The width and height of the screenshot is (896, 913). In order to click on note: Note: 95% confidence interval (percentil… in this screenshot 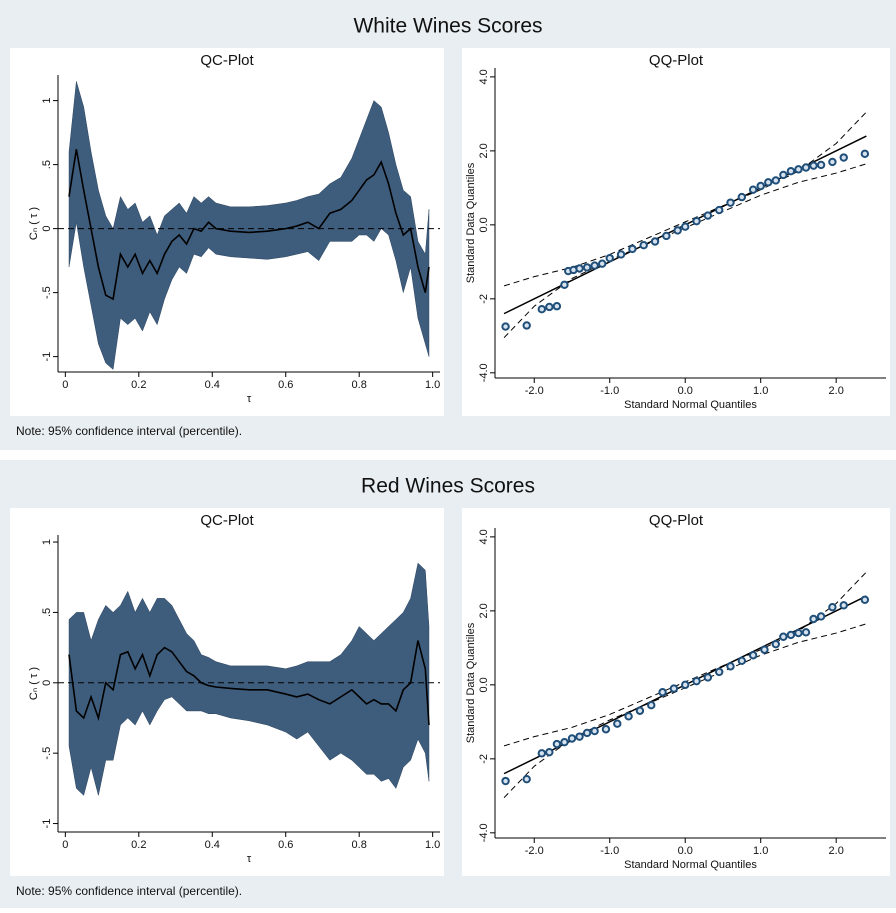, I will do `click(129, 431)`.